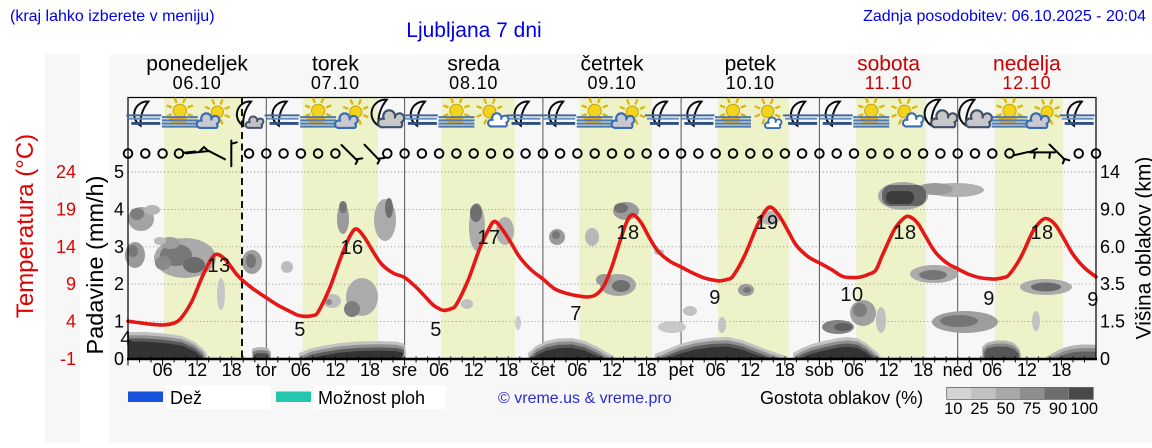  Describe the element at coordinates (473, 83) in the screenshot. I see `svg-text: 08.10` at that location.